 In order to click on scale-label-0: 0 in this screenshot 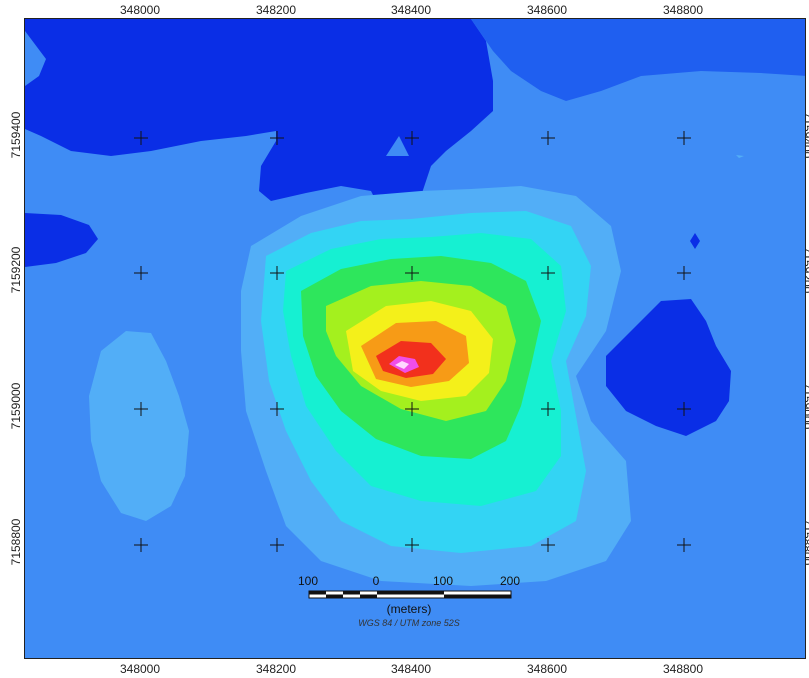, I will do `click(376, 581)`.